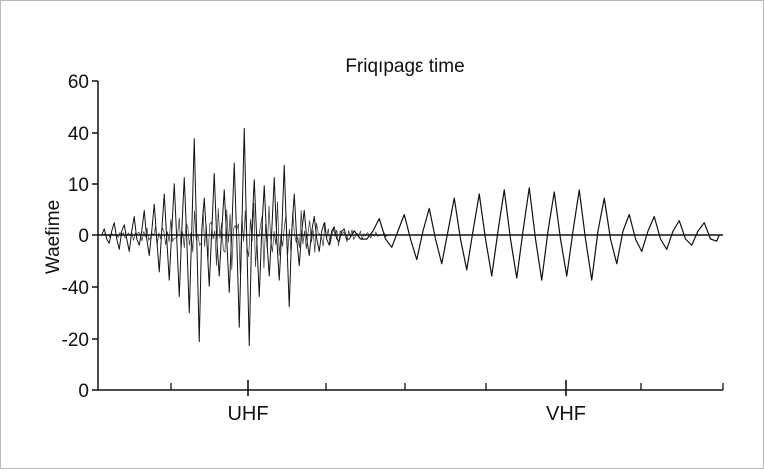 Image resolution: width=764 pixels, height=473 pixels. What do you see at coordinates (535, 234) in the screenshot?
I see `waveform-line-vhf` at bounding box center [535, 234].